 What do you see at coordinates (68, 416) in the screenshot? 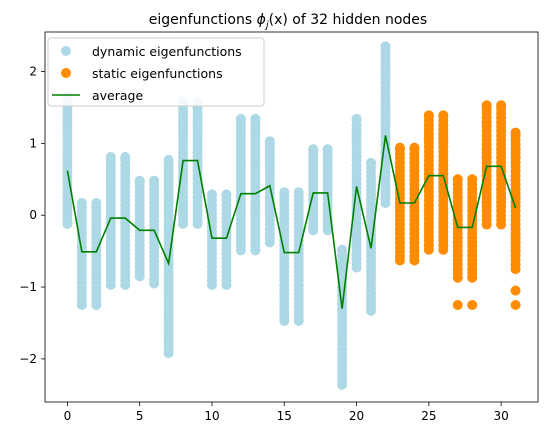
I see `x-tick-label: 0` at bounding box center [68, 416].